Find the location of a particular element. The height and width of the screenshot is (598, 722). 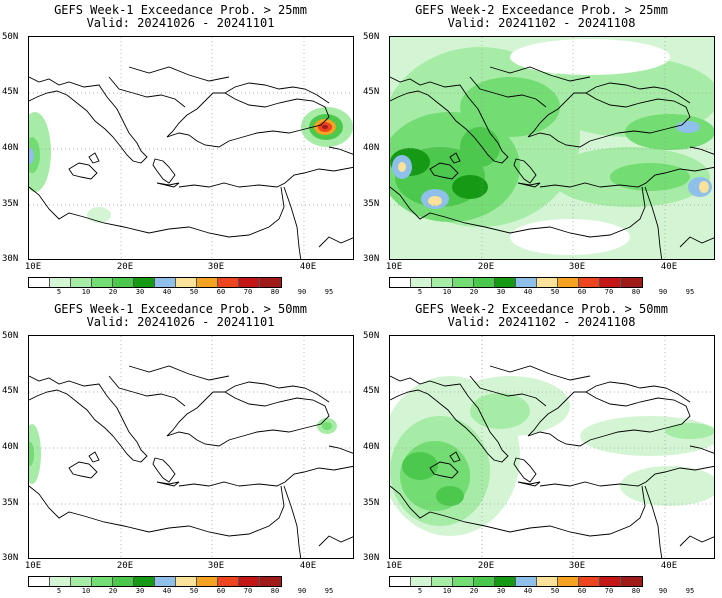

panel-valid-dates: Valid: 20241102 - 20241108 is located at coordinates (541, 322).